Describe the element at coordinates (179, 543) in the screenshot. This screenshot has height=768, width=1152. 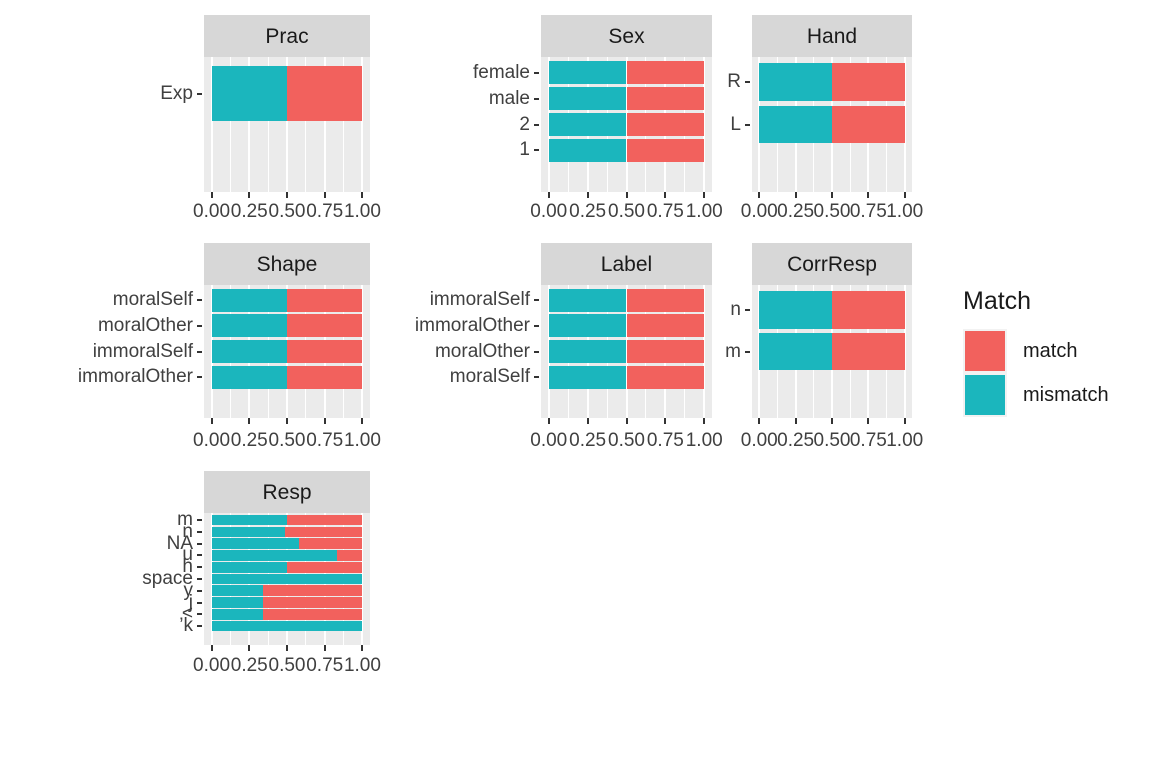
I see `y-axis-label: NA` at that location.